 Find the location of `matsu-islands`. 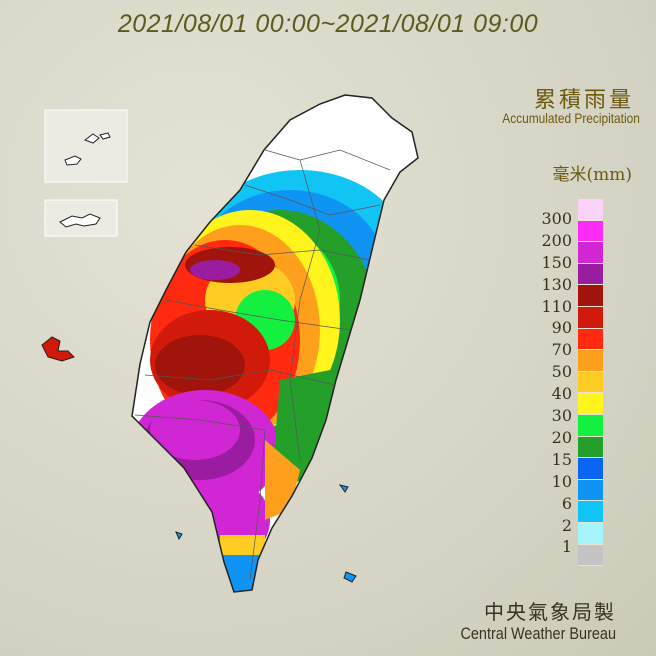

matsu-islands is located at coordinates (87, 149).